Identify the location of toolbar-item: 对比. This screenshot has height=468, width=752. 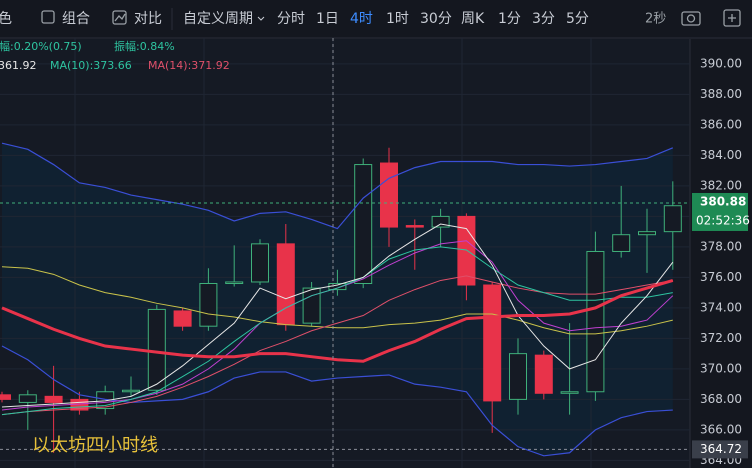
(148, 19).